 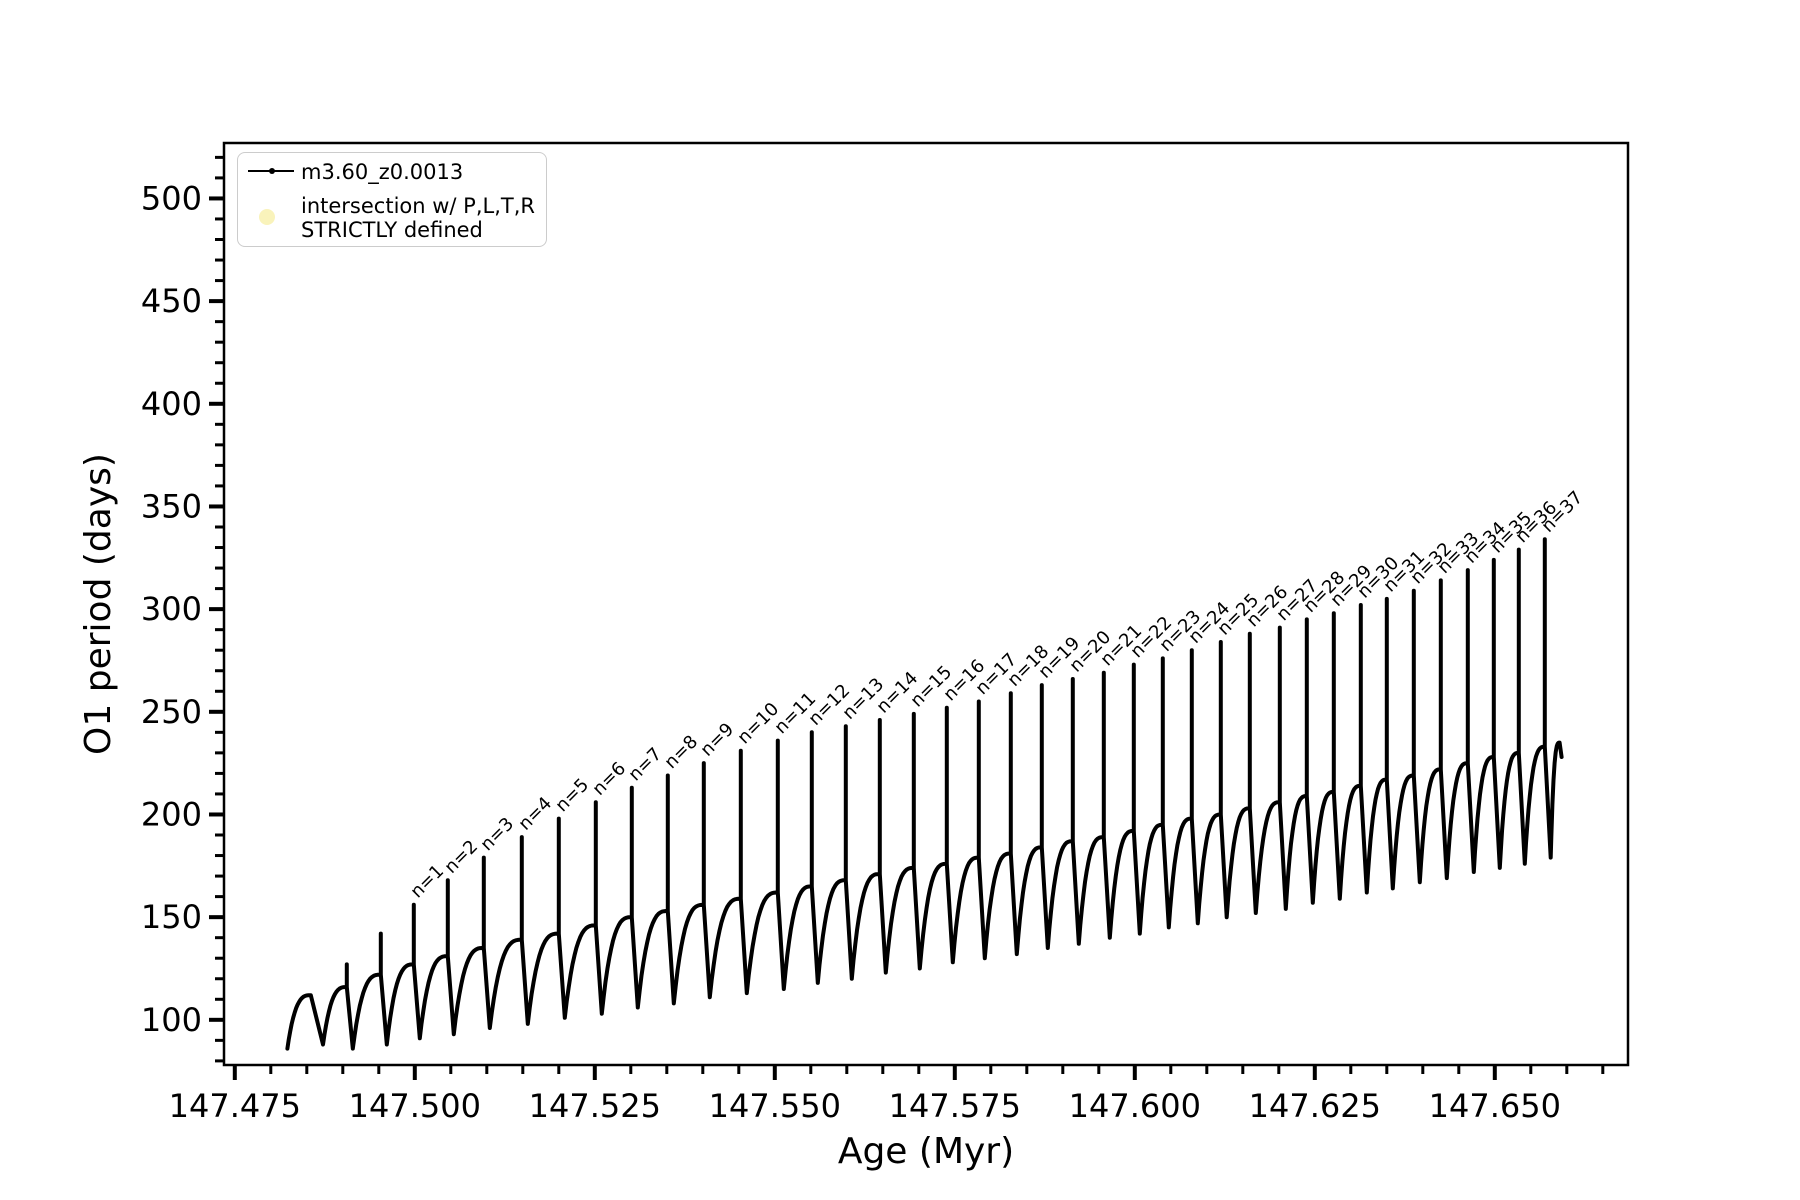 I want to click on pulse-label: n=8, so click(x=681, y=752).